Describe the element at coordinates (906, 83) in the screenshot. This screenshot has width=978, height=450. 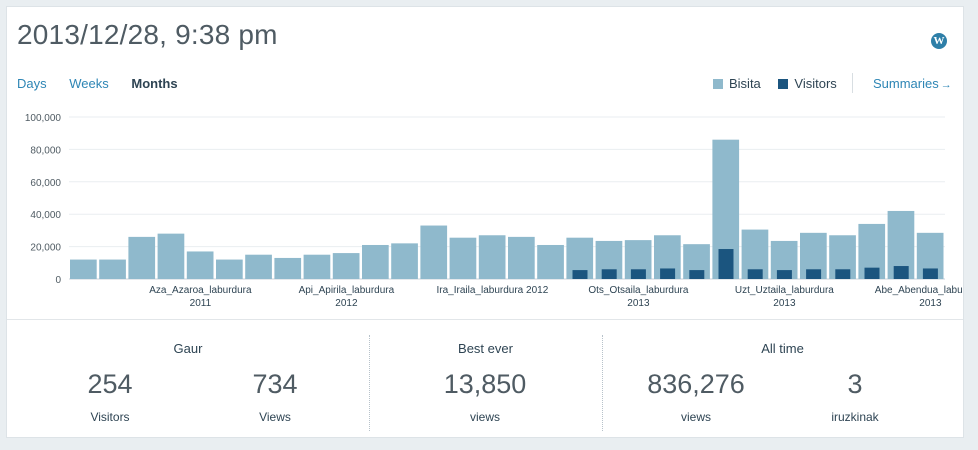
I see `summaries-label: Summaries` at that location.